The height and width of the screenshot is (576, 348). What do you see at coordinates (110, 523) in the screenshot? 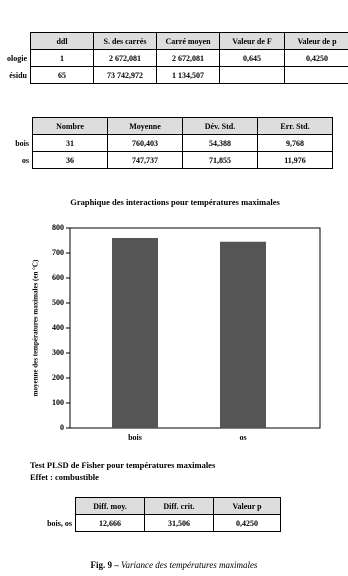
I see `cell: 12,666` at bounding box center [110, 523].